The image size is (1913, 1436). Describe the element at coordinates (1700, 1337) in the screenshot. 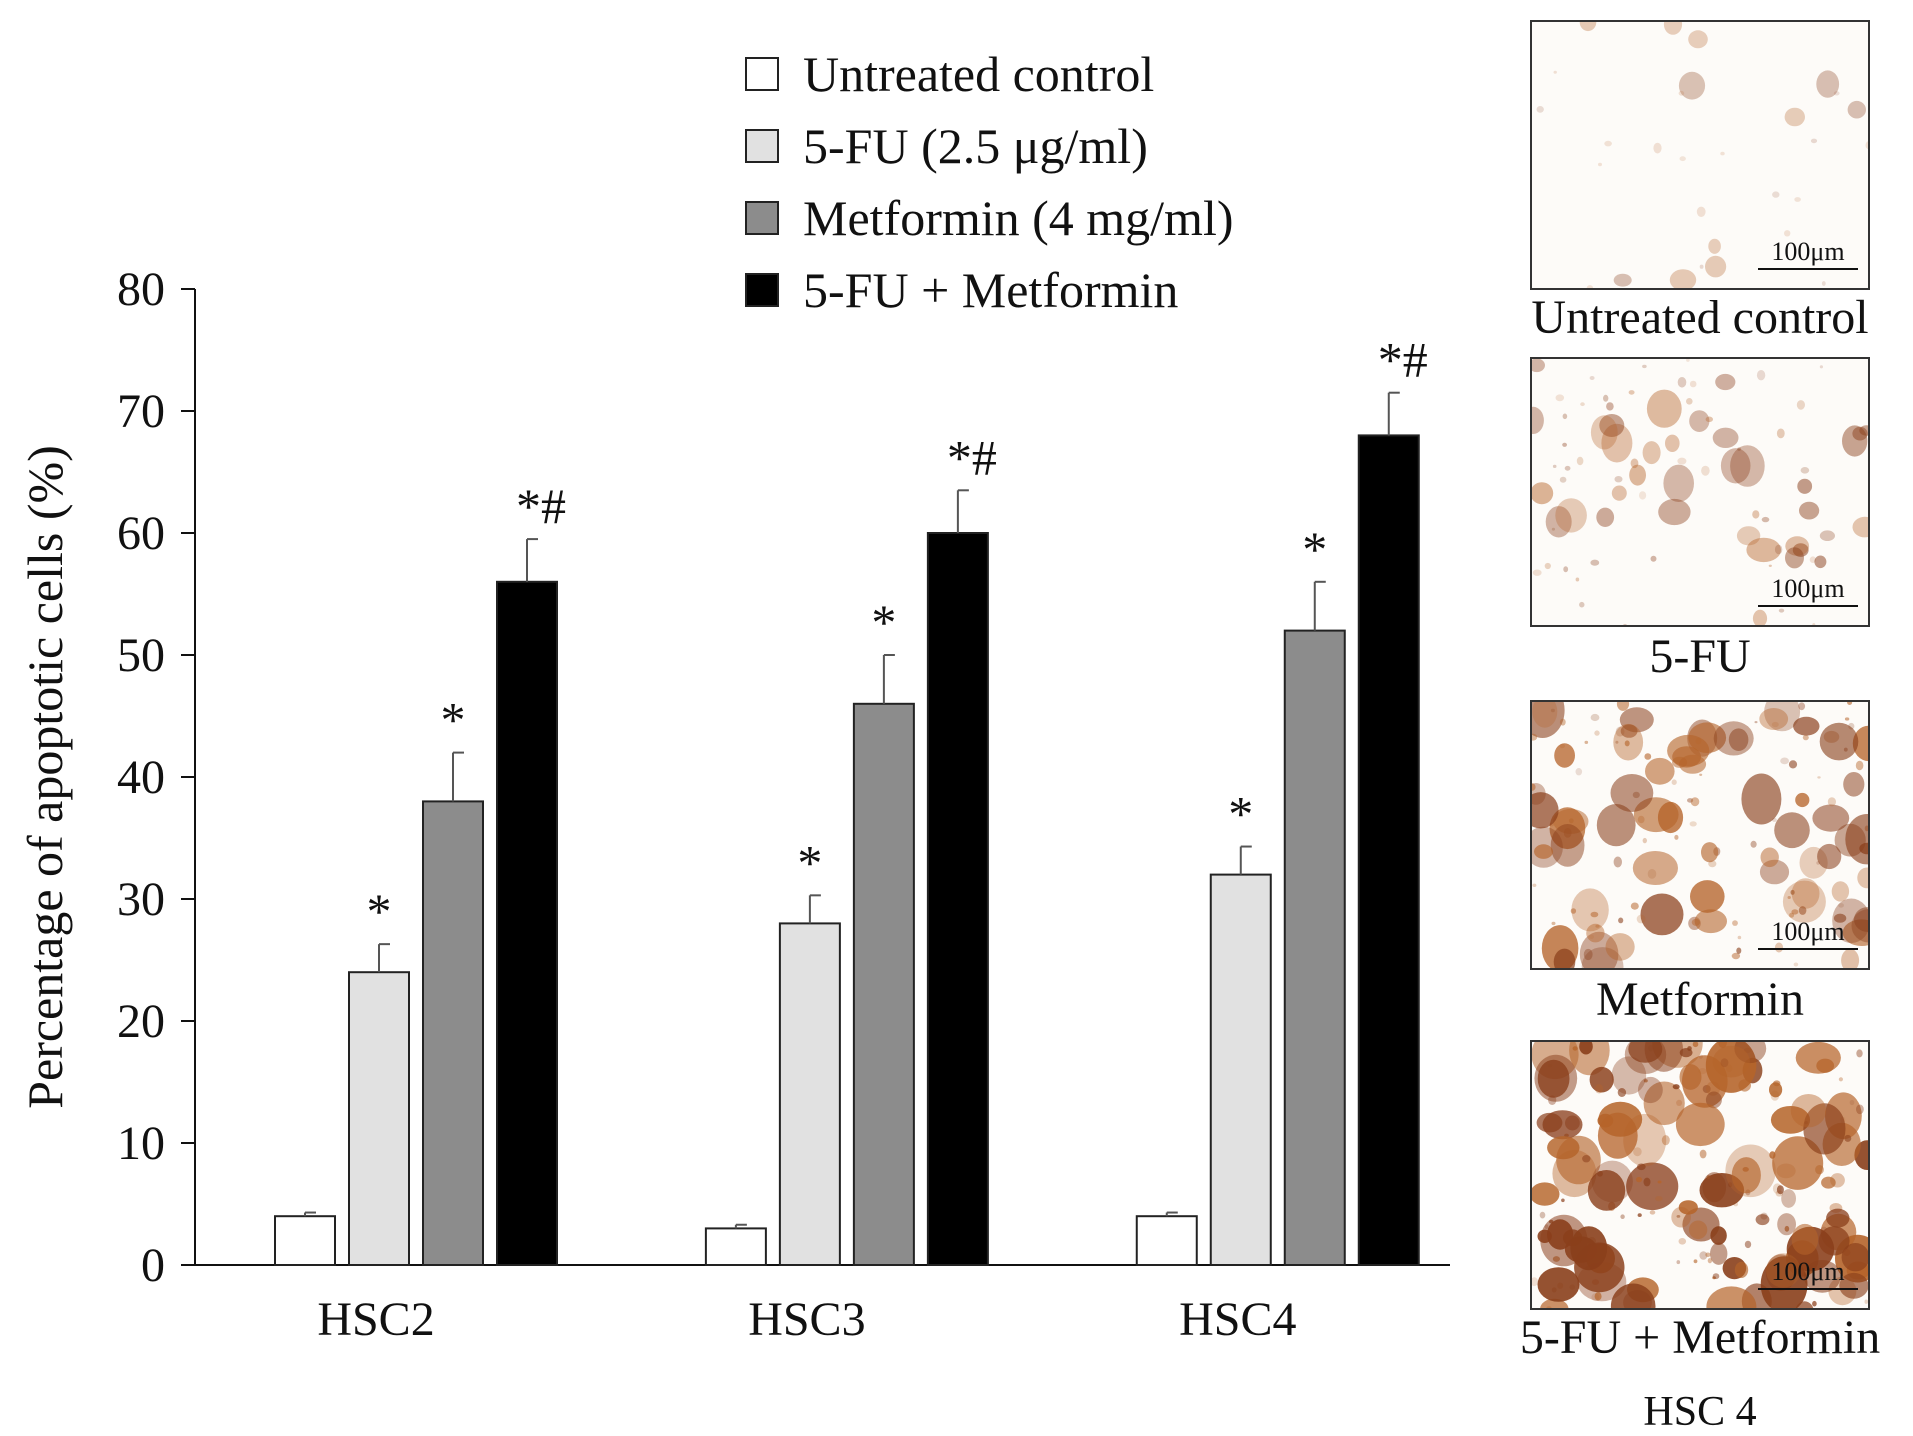

I see `micrograph-caption: 5-FU + Metformin` at that location.